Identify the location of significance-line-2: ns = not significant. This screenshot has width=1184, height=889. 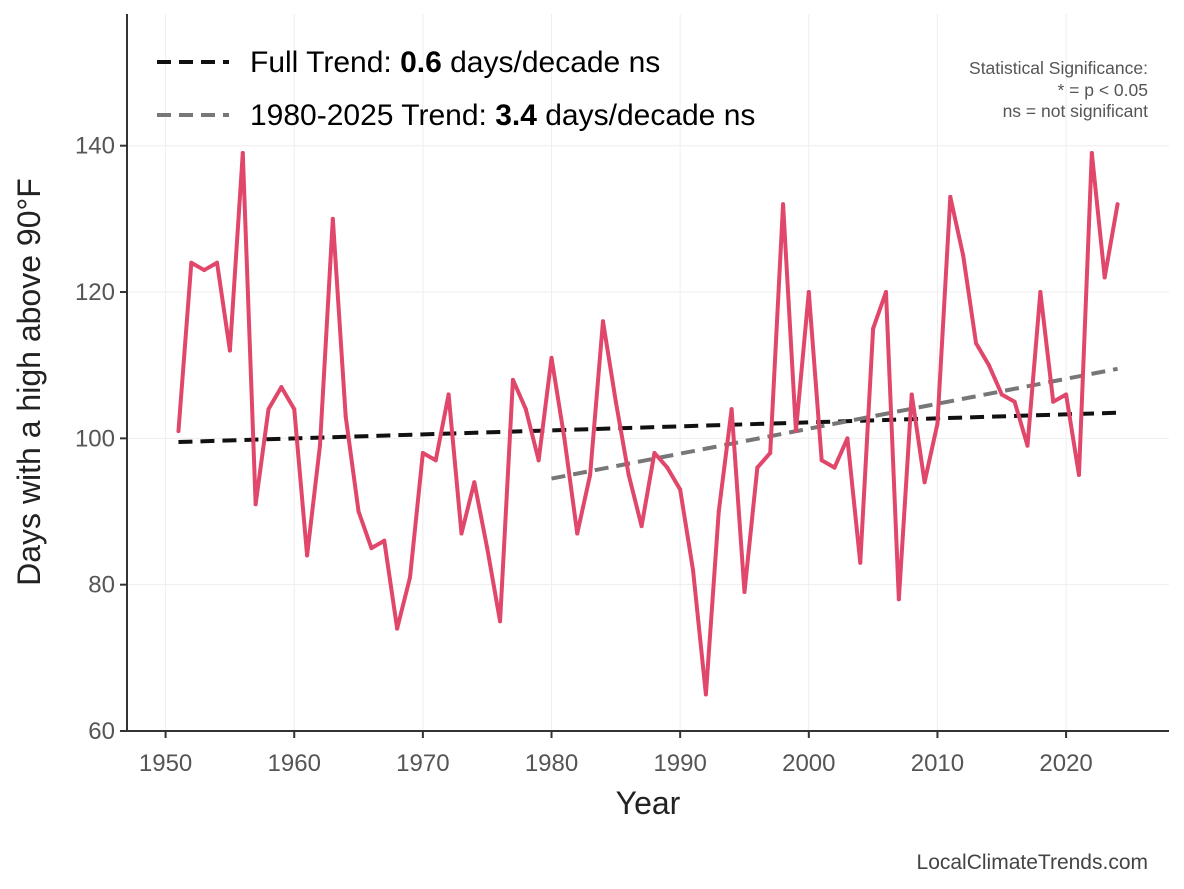
(1076, 111).